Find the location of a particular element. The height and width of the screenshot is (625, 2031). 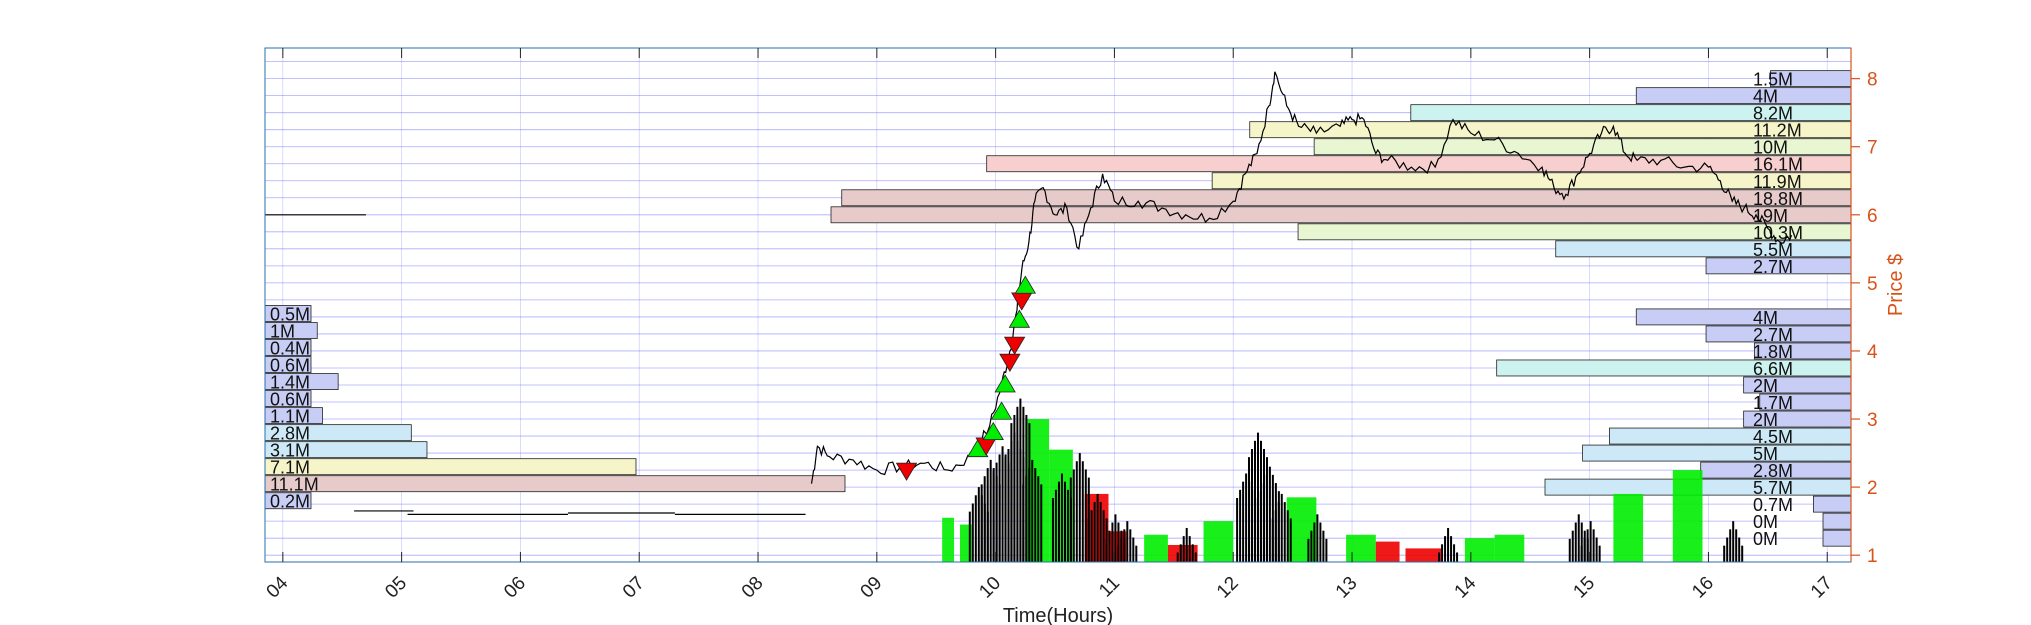

x-tick-label: 07 is located at coordinates (634, 588).